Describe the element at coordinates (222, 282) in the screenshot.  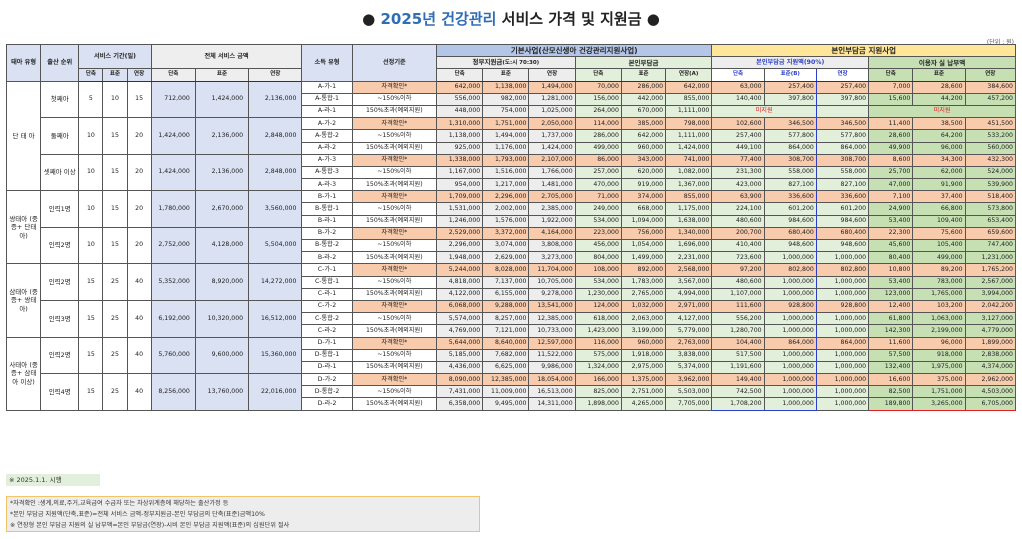
I see `total-amount-cell: 8,920,000` at that location.